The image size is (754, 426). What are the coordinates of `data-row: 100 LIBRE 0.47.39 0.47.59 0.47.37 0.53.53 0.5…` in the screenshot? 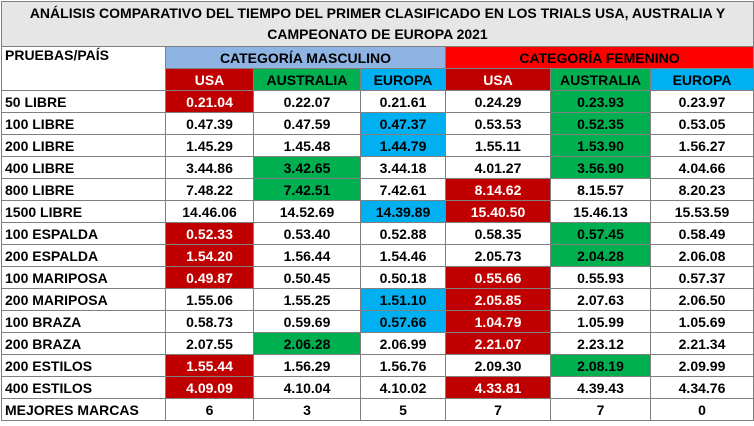 It's located at (377, 123).